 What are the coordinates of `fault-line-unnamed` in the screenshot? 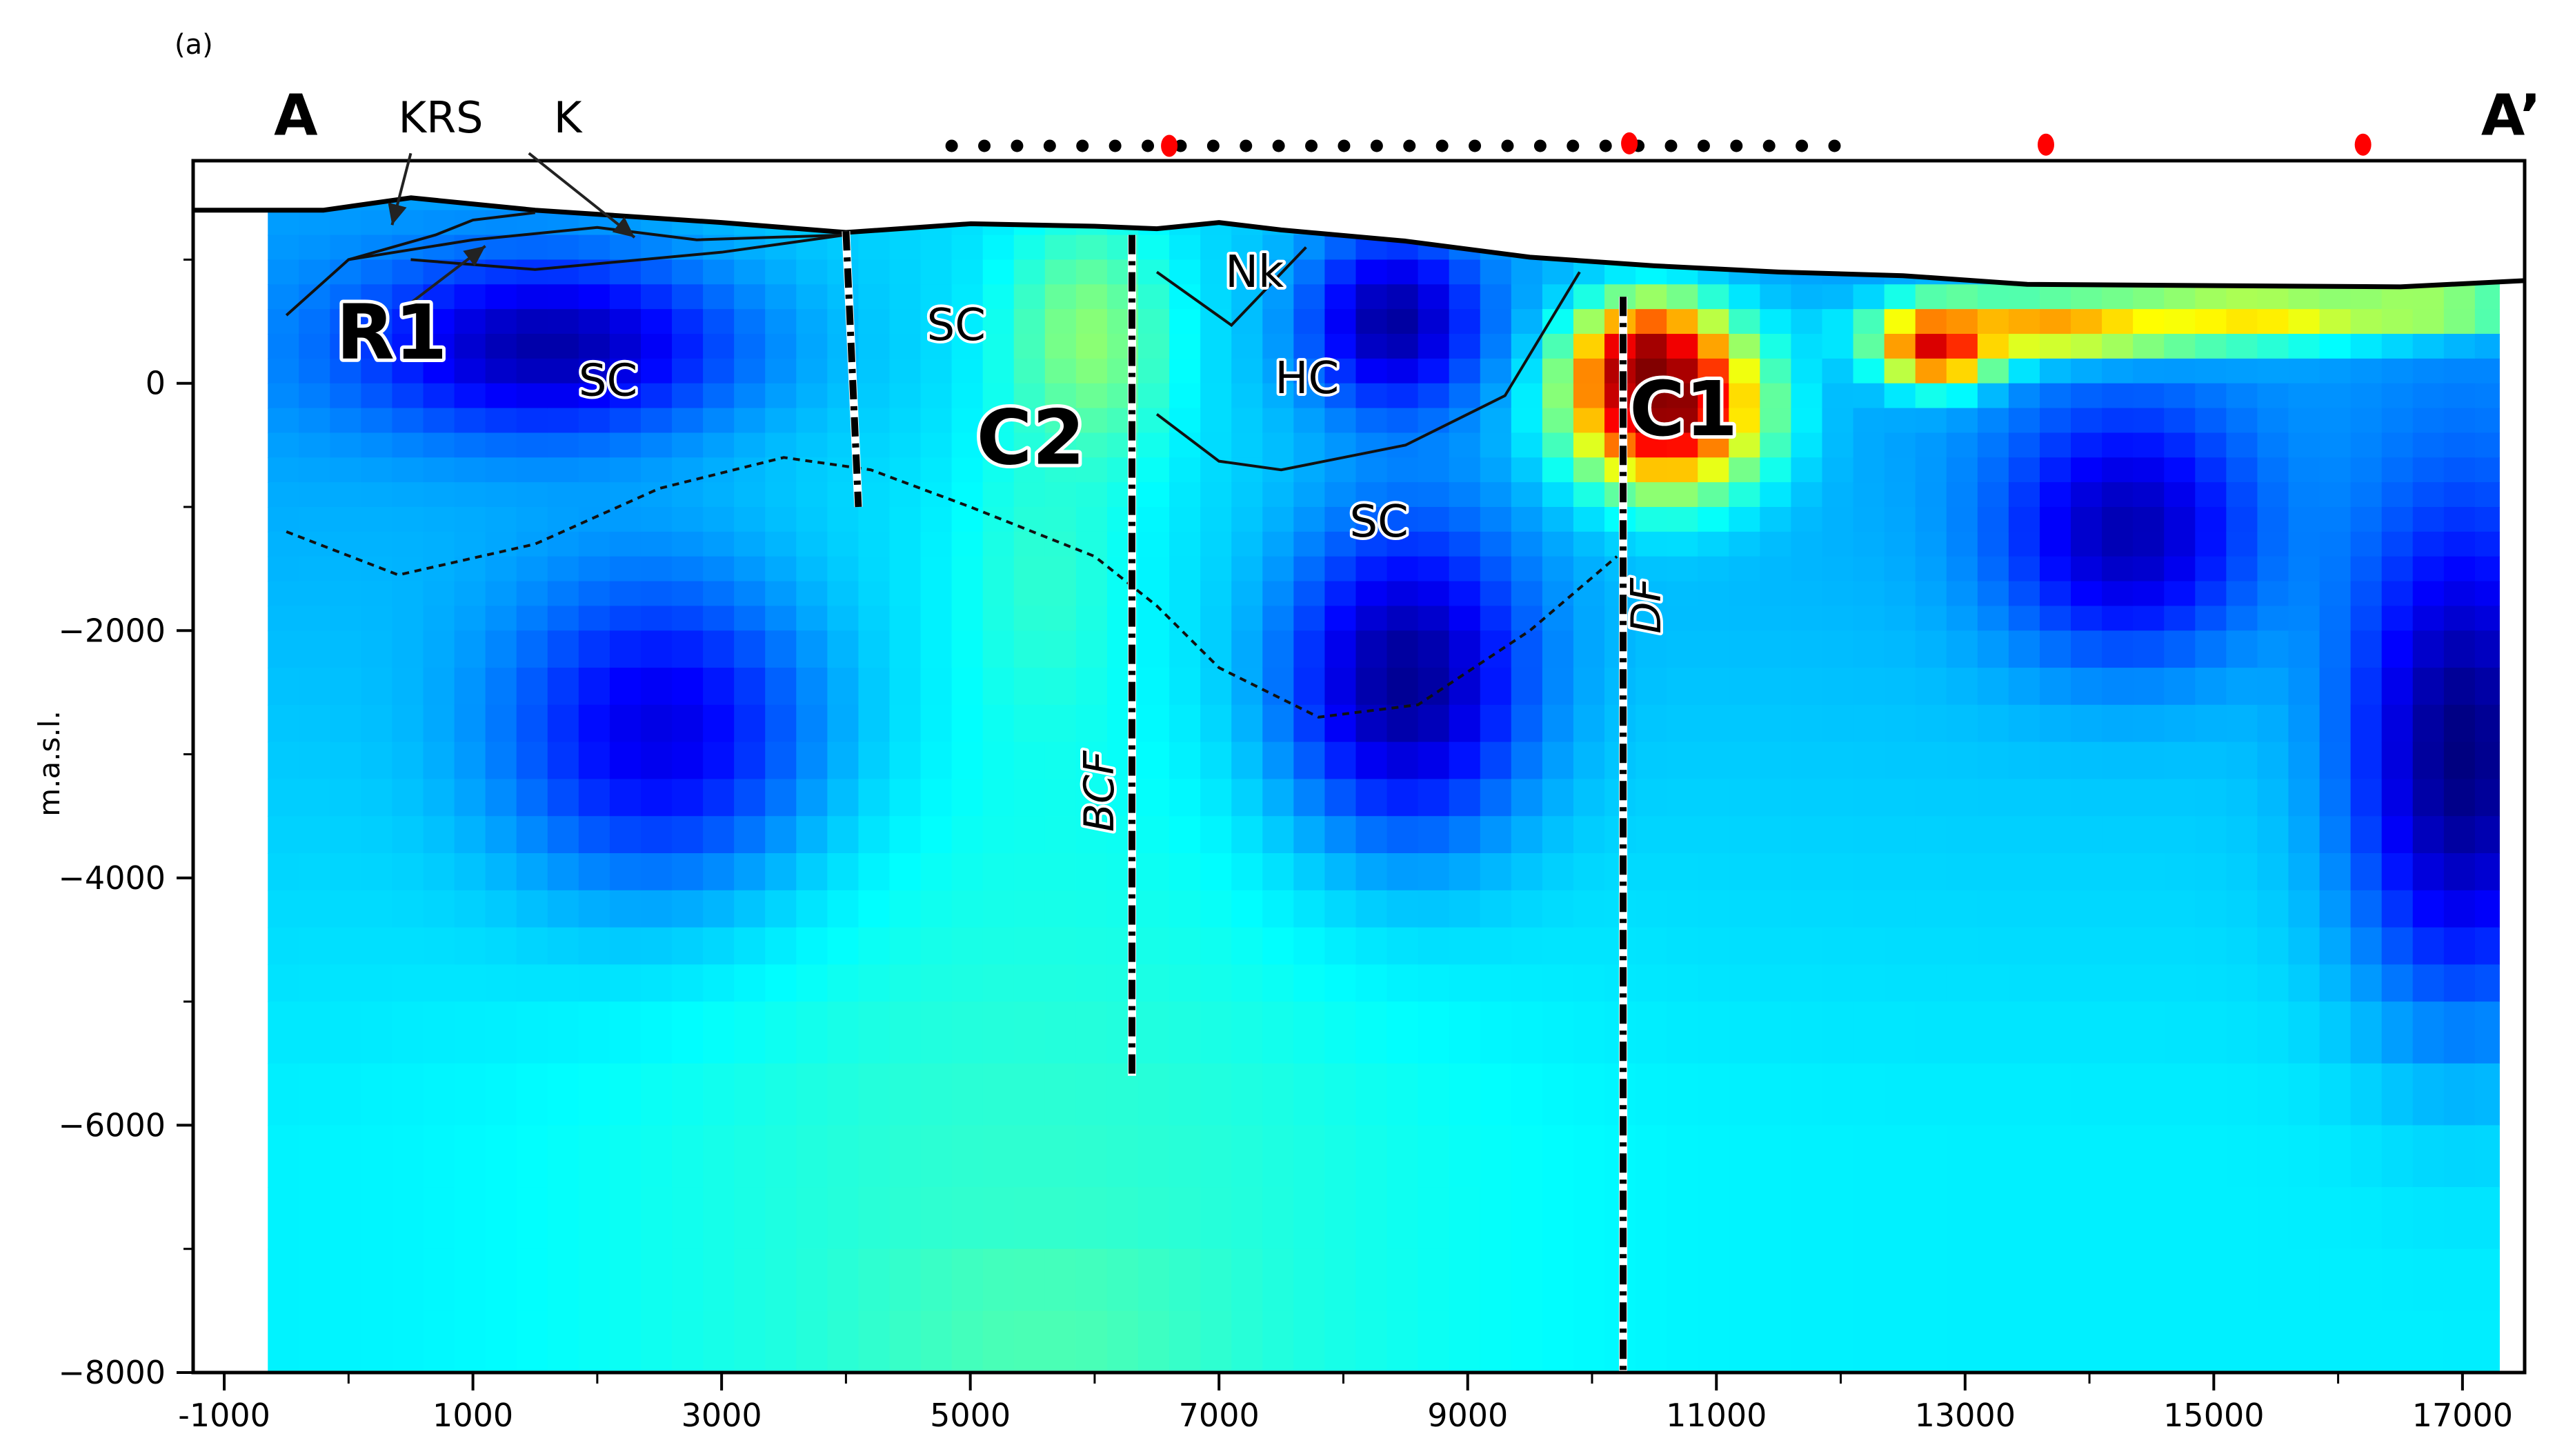 It's located at (852, 369).